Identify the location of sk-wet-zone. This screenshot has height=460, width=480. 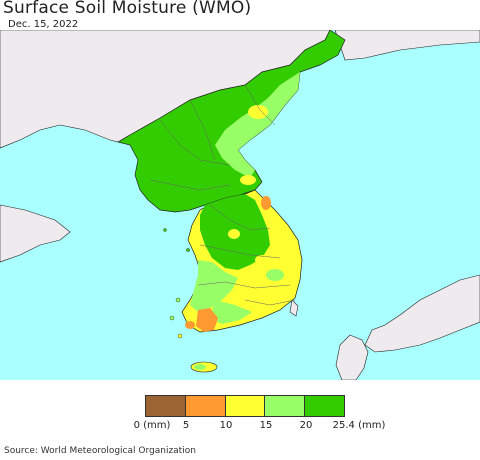
(214, 286).